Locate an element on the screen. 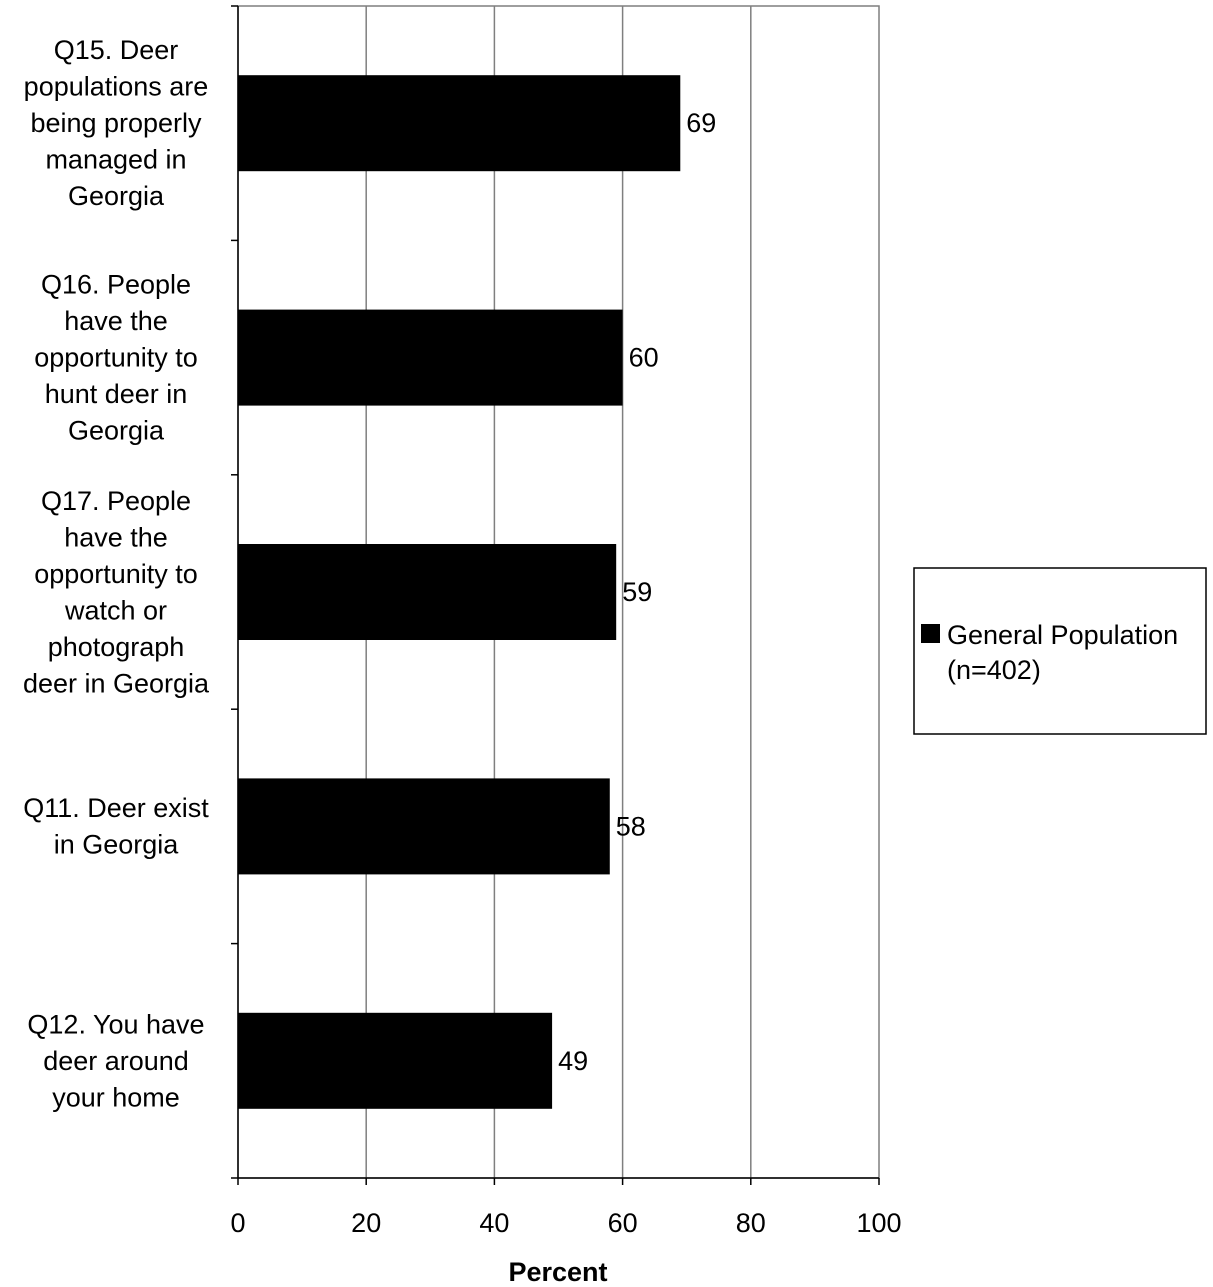 Image resolution: width=1213 pixels, height=1287 pixels. category-label-line: Q16. People is located at coordinates (116, 285).